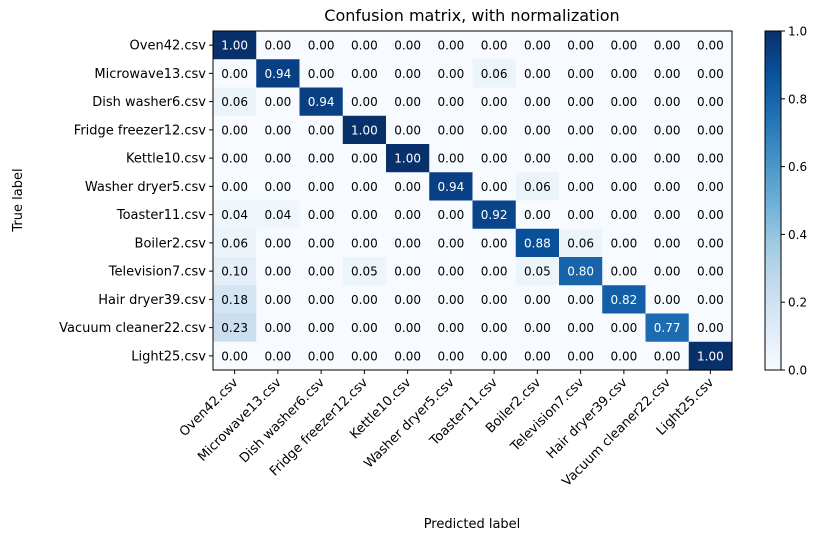 This screenshot has width=817, height=536. I want to click on cell-value-label: 0.82, so click(624, 300).